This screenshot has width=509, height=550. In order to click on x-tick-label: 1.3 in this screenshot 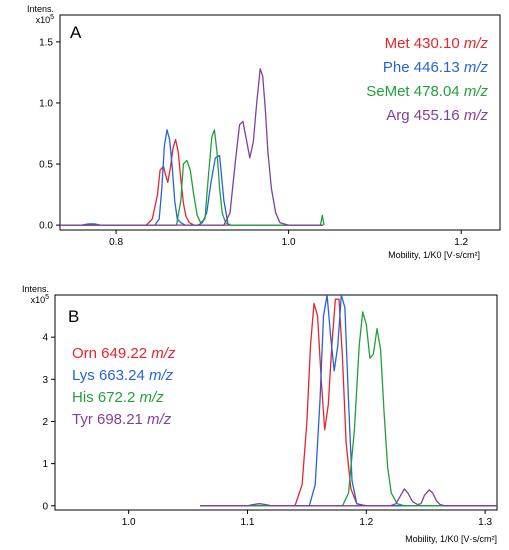, I will do `click(485, 522)`.